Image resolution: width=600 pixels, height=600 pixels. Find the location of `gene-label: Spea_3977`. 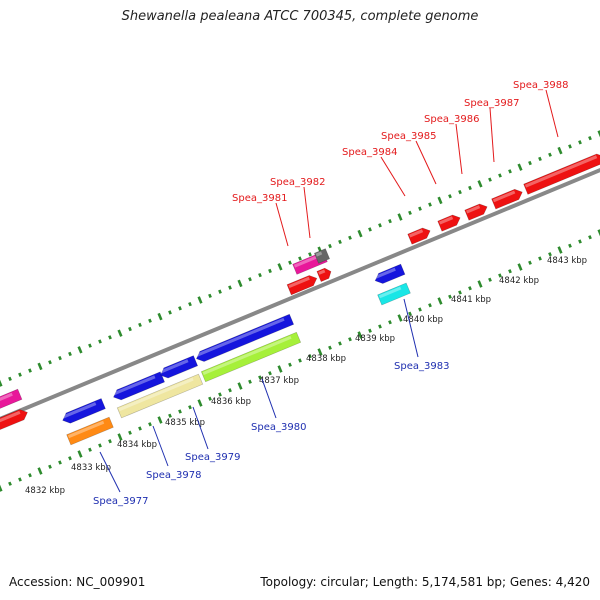

gene-label: Spea_3977 is located at coordinates (120, 501).